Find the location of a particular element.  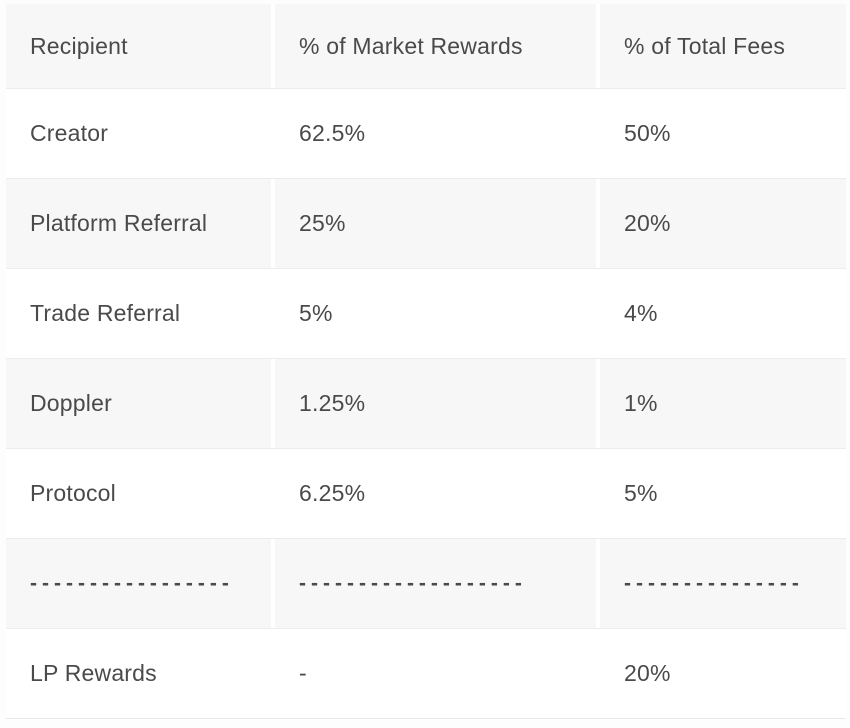

table-row-lp-rewards: LP Rewards - 20% is located at coordinates (426, 673).